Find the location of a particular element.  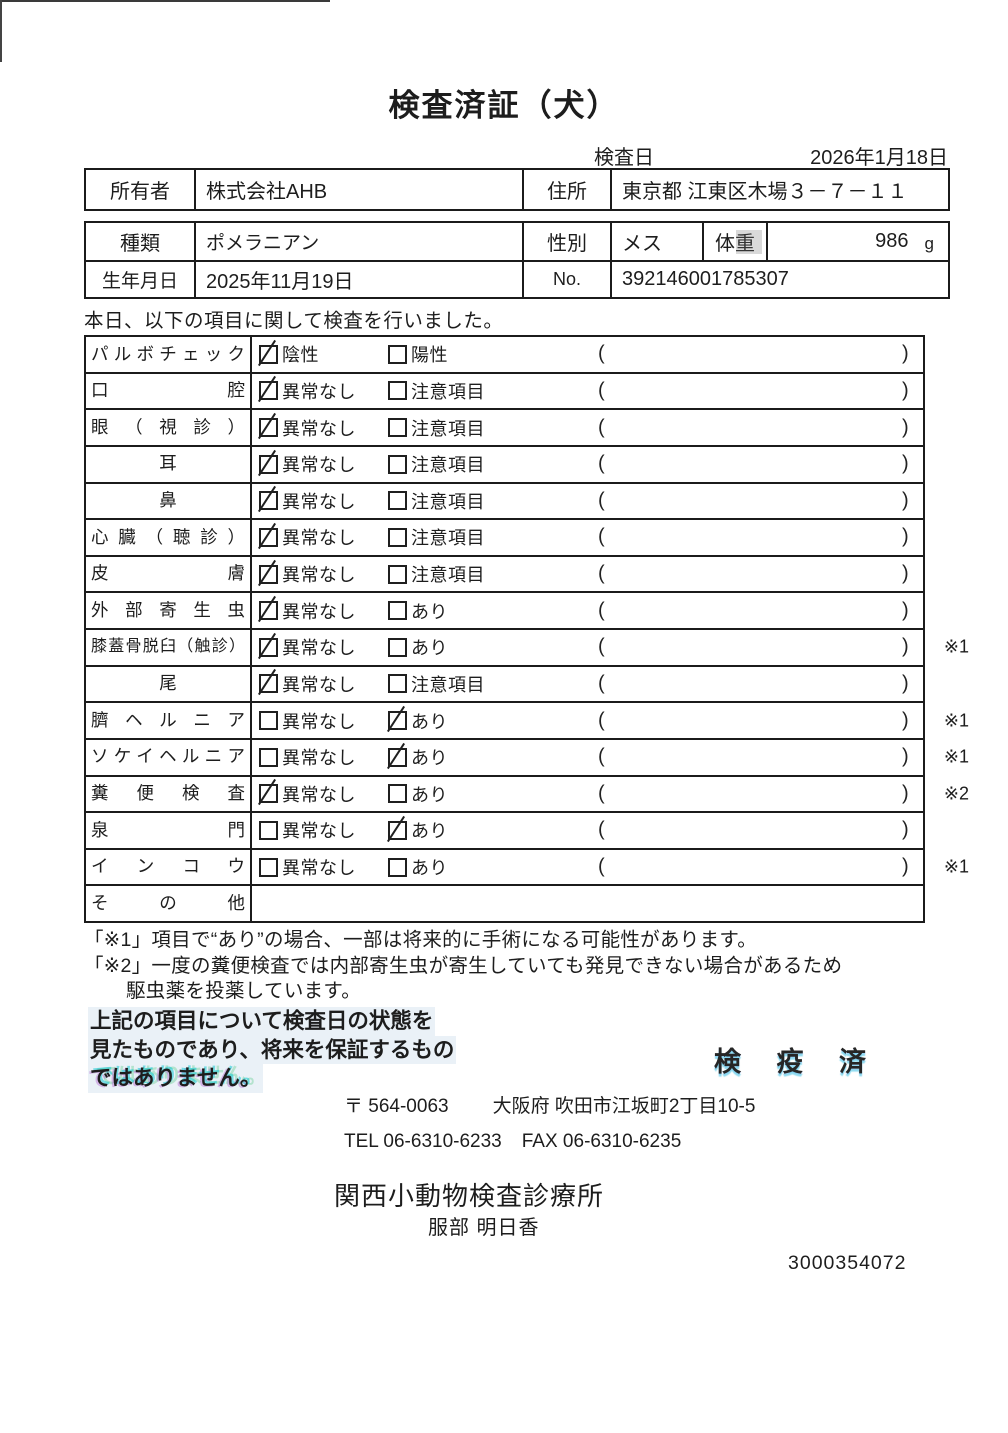

option-1-label: 陰性 is located at coordinates (300, 355).